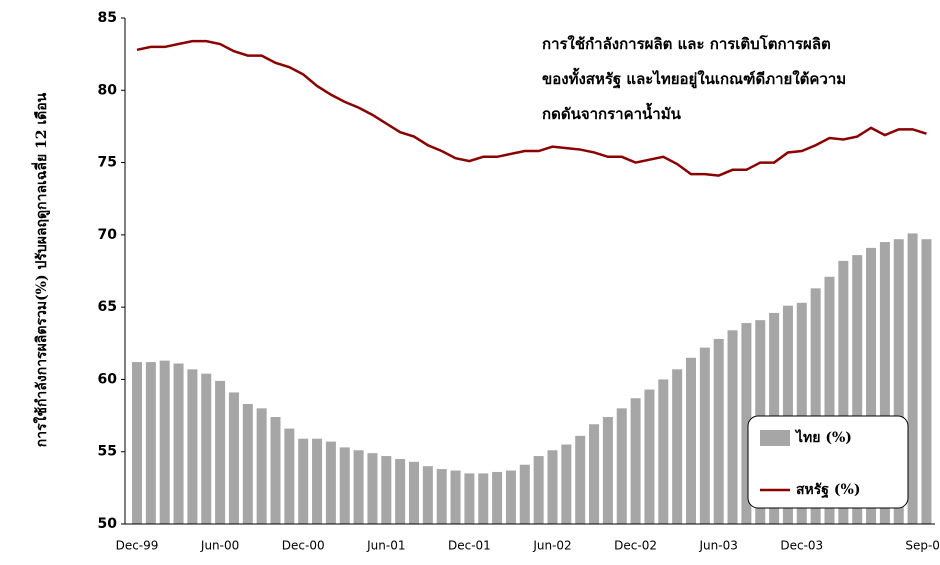 This screenshot has width=940, height=565. What do you see at coordinates (612, 112) in the screenshot?
I see `annotation: กดดันจากราคาน้ำมัน` at bounding box center [612, 112].